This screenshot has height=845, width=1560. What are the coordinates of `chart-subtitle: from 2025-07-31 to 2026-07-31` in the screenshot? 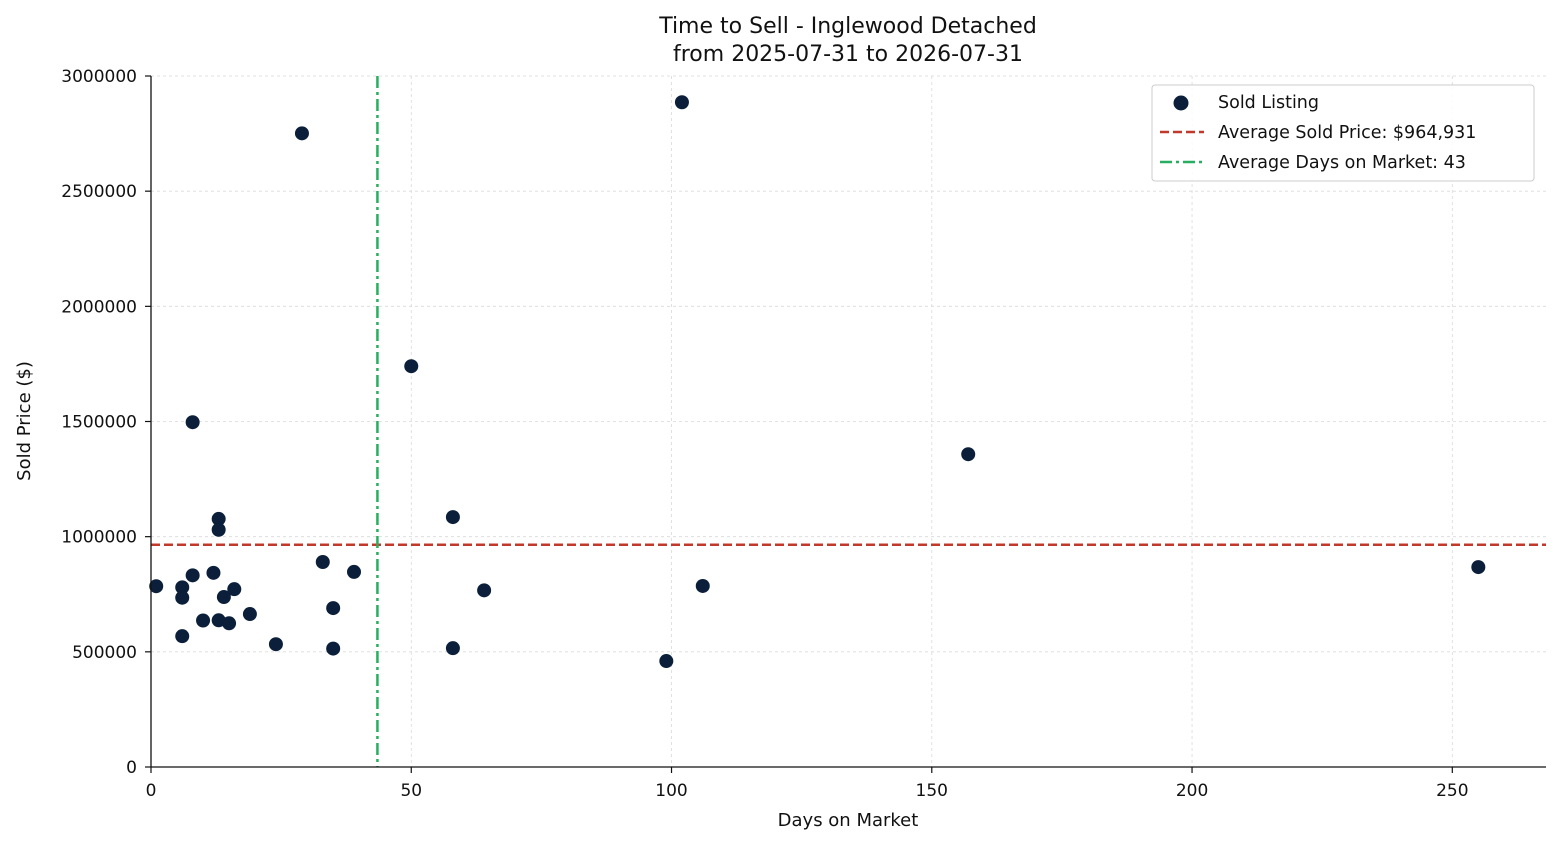 It's located at (848, 54).